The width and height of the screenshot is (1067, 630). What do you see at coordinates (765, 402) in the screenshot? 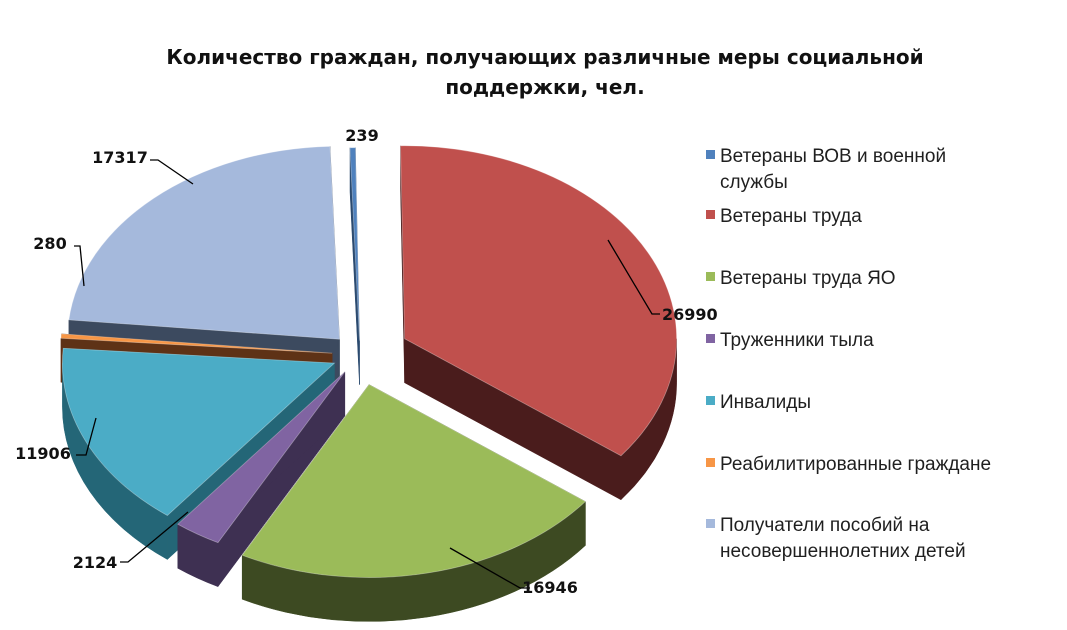
I see `legend-label: Инвалиды` at bounding box center [765, 402].